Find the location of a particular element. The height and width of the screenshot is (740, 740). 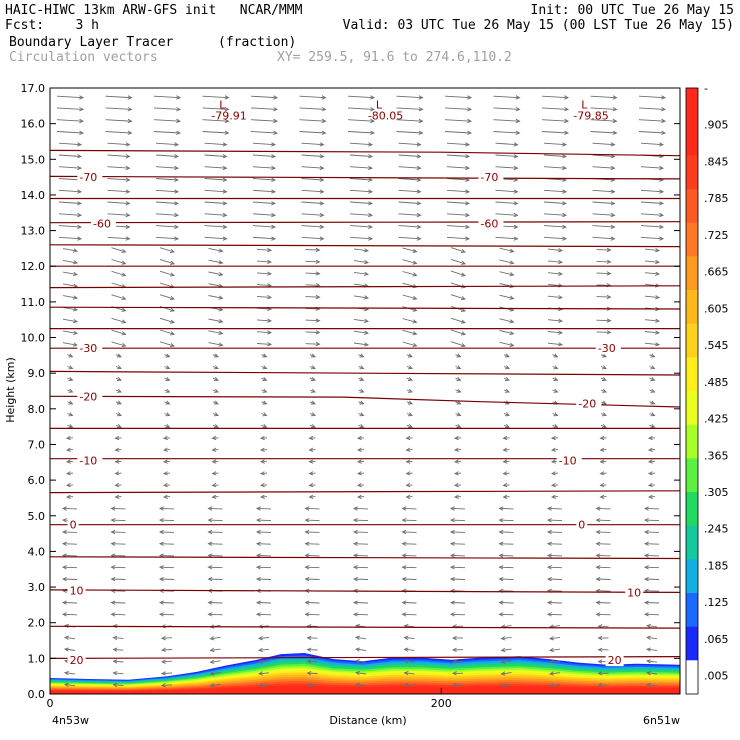

colorbar-label: .605 is located at coordinates (716, 308).